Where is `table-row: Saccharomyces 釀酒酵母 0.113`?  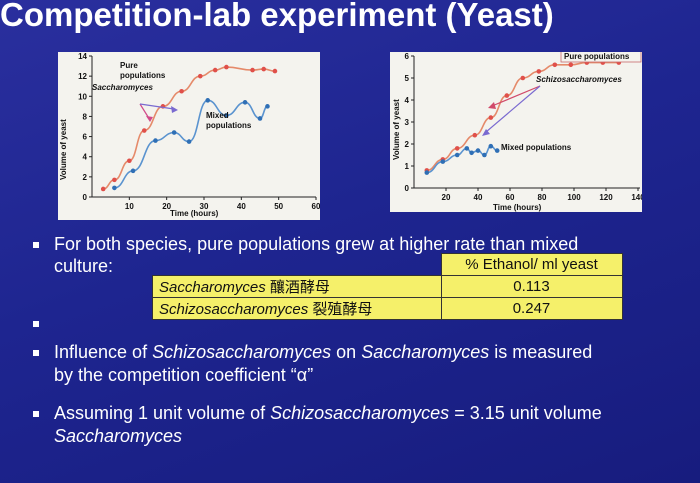
table-row: Saccharomyces 釀酒酵母 0.113 is located at coordinates (387, 286).